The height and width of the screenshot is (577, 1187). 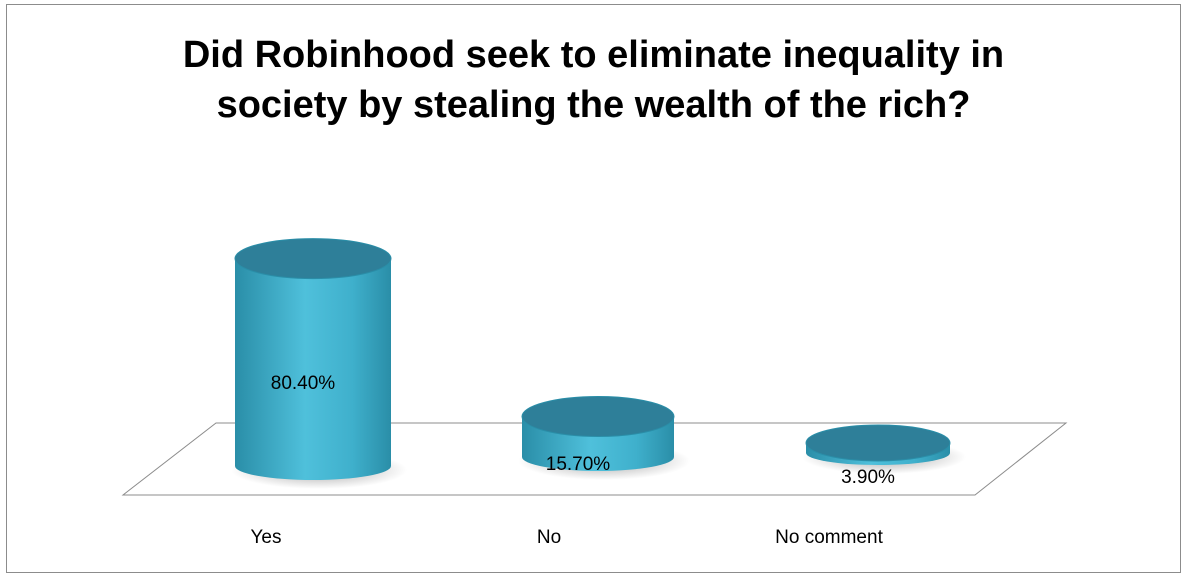 What do you see at coordinates (303, 383) in the screenshot?
I see `data-label-yes: 80.40%` at bounding box center [303, 383].